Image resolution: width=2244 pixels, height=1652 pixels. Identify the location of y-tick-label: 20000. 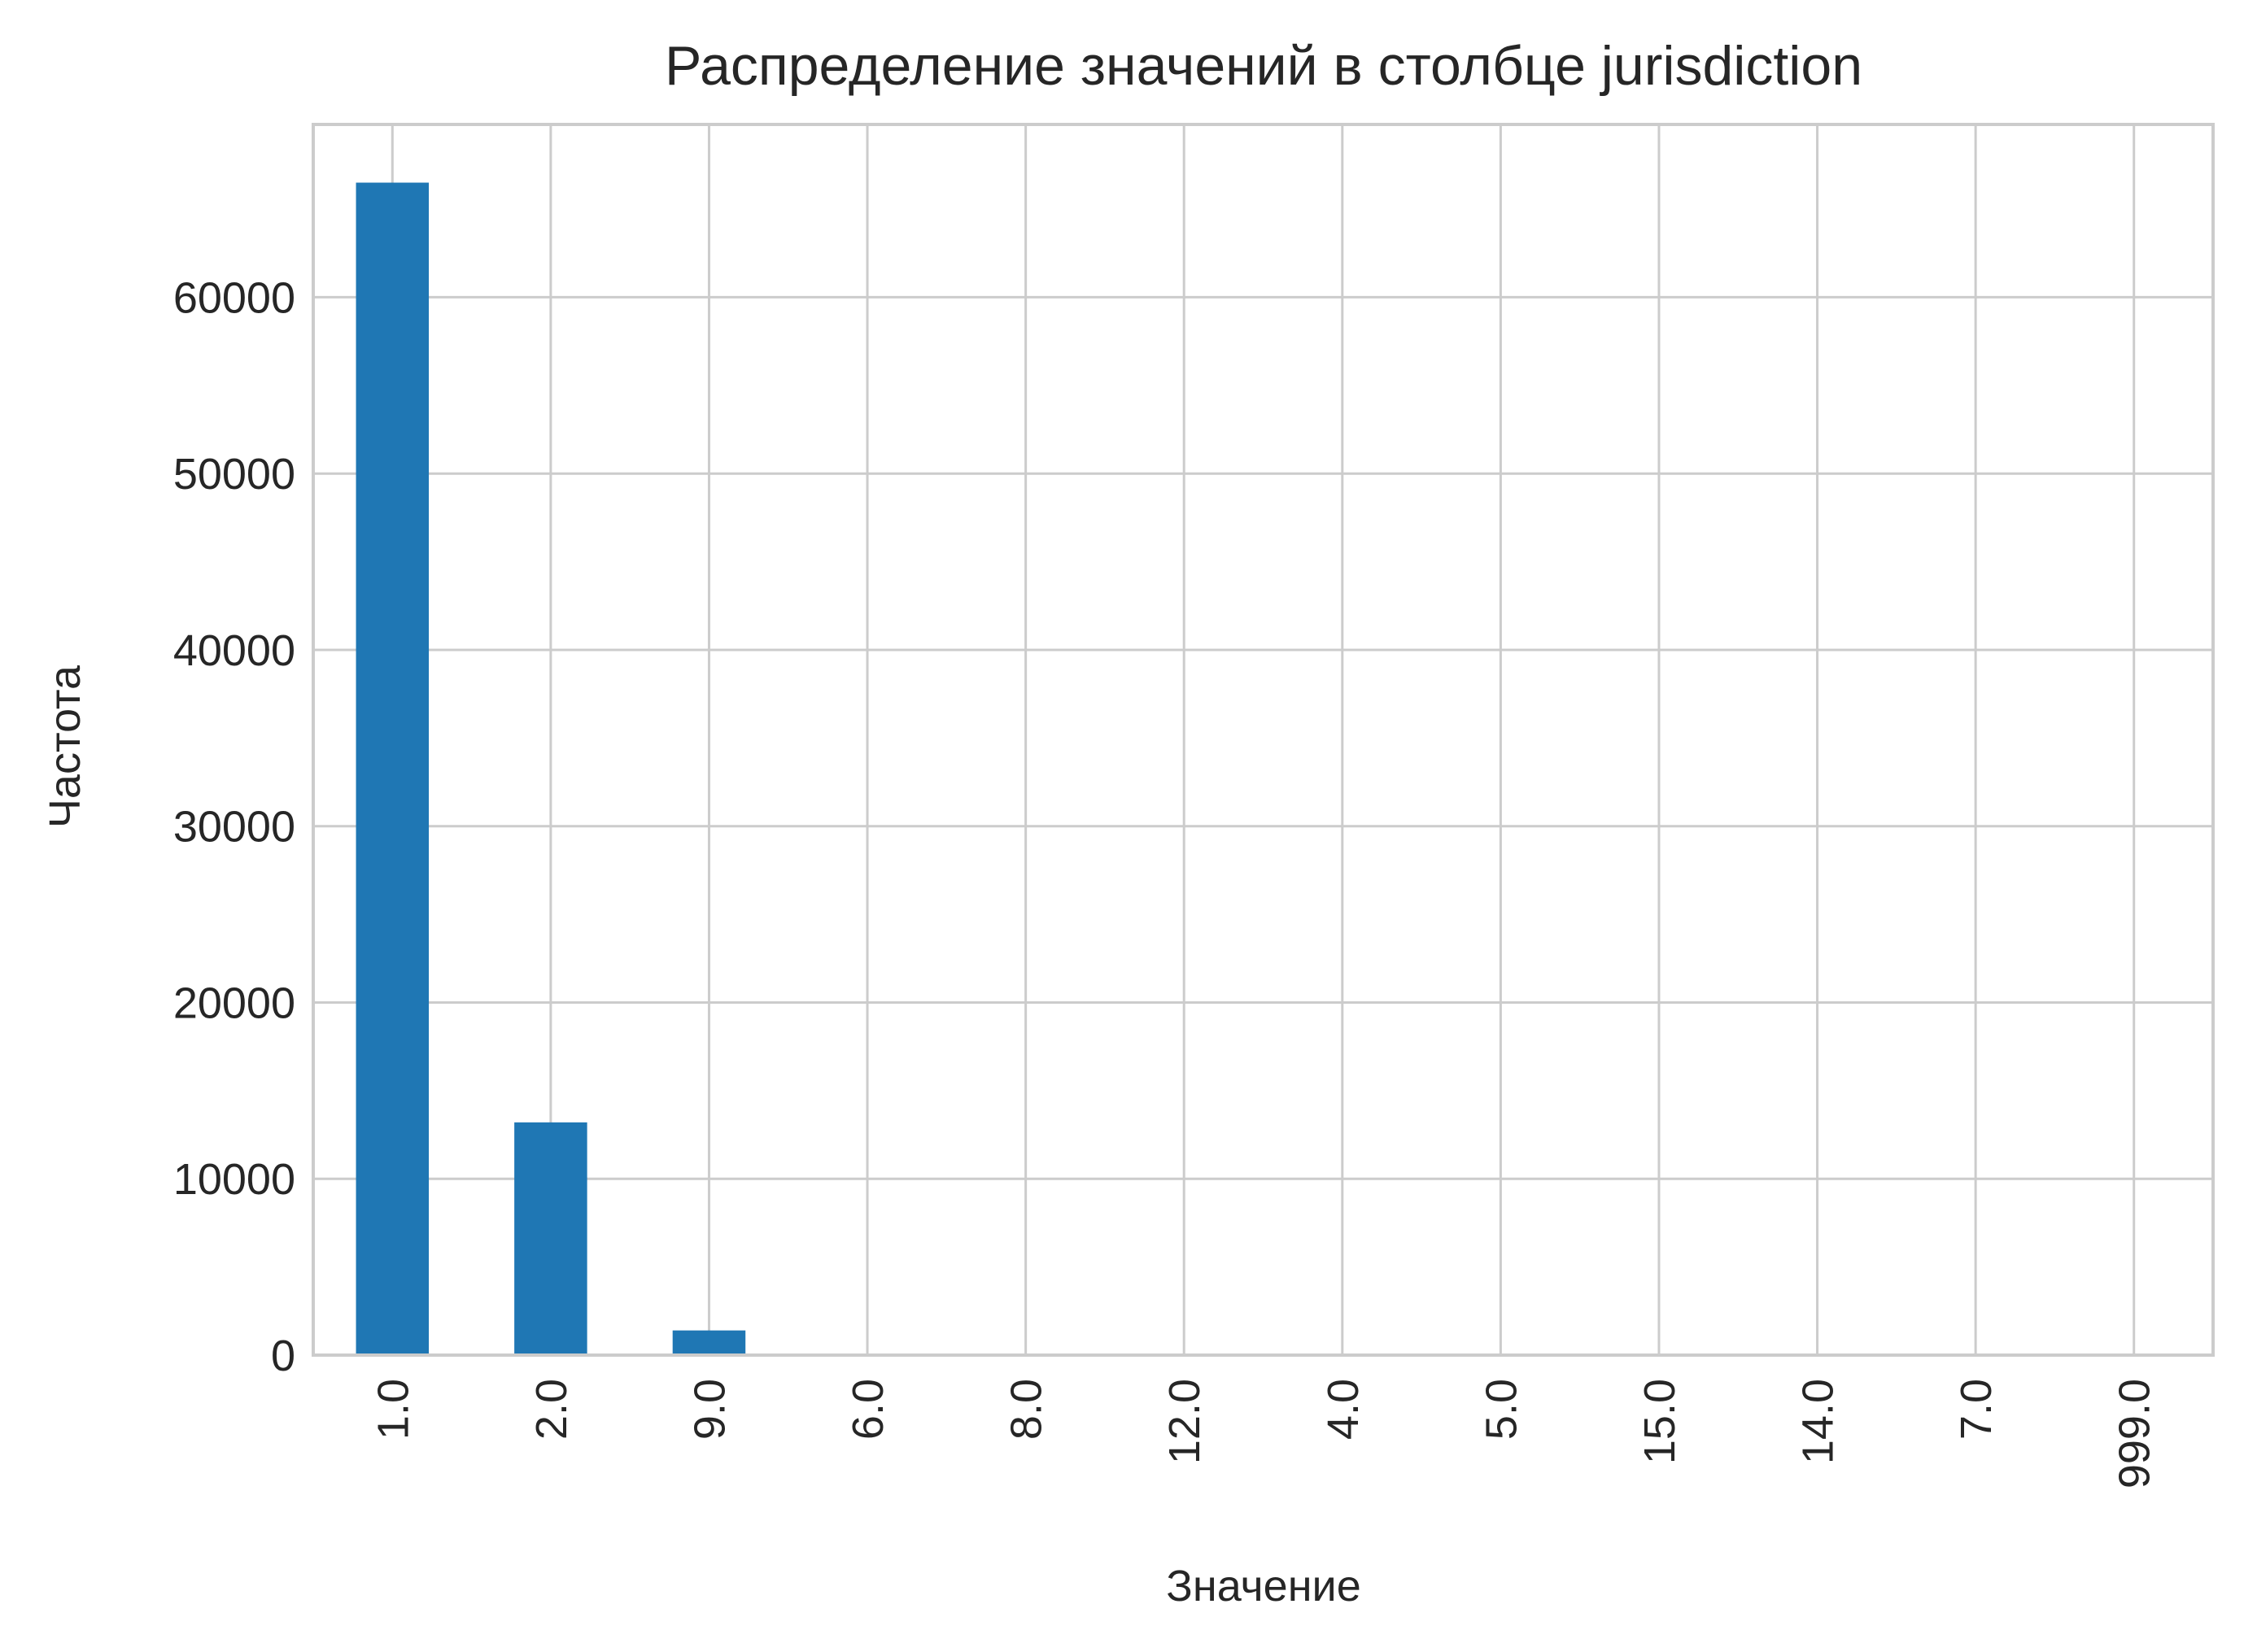
(234, 1003).